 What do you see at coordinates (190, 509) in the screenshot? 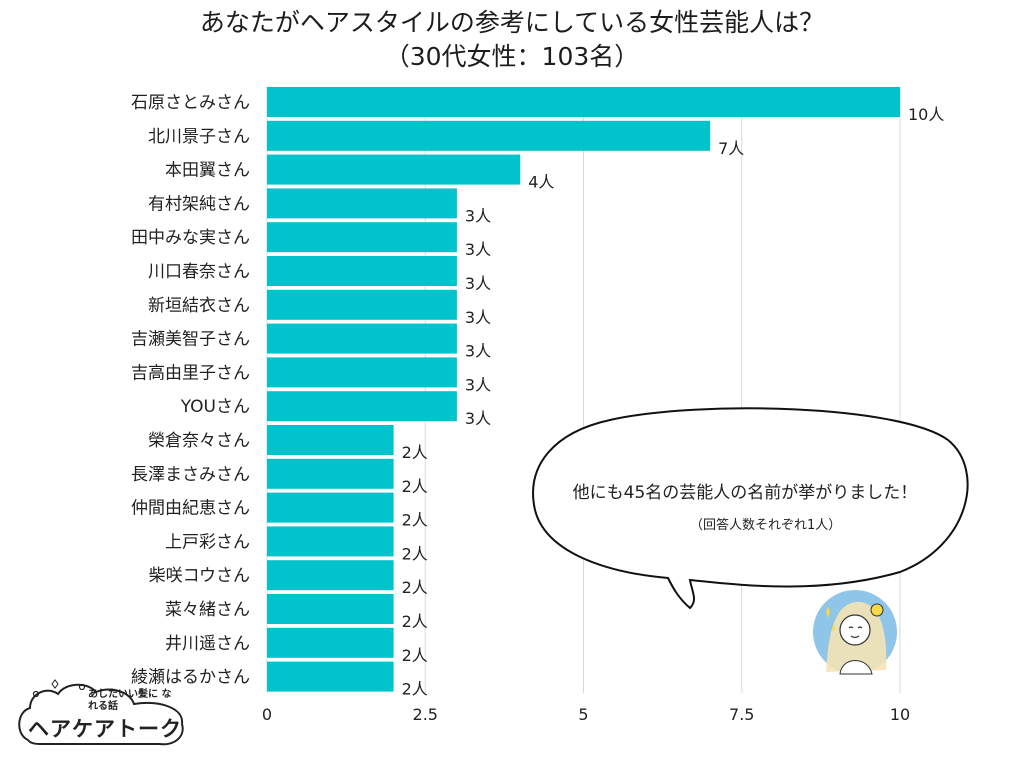
I see `category-label: 仲間由紀恵さん` at bounding box center [190, 509].